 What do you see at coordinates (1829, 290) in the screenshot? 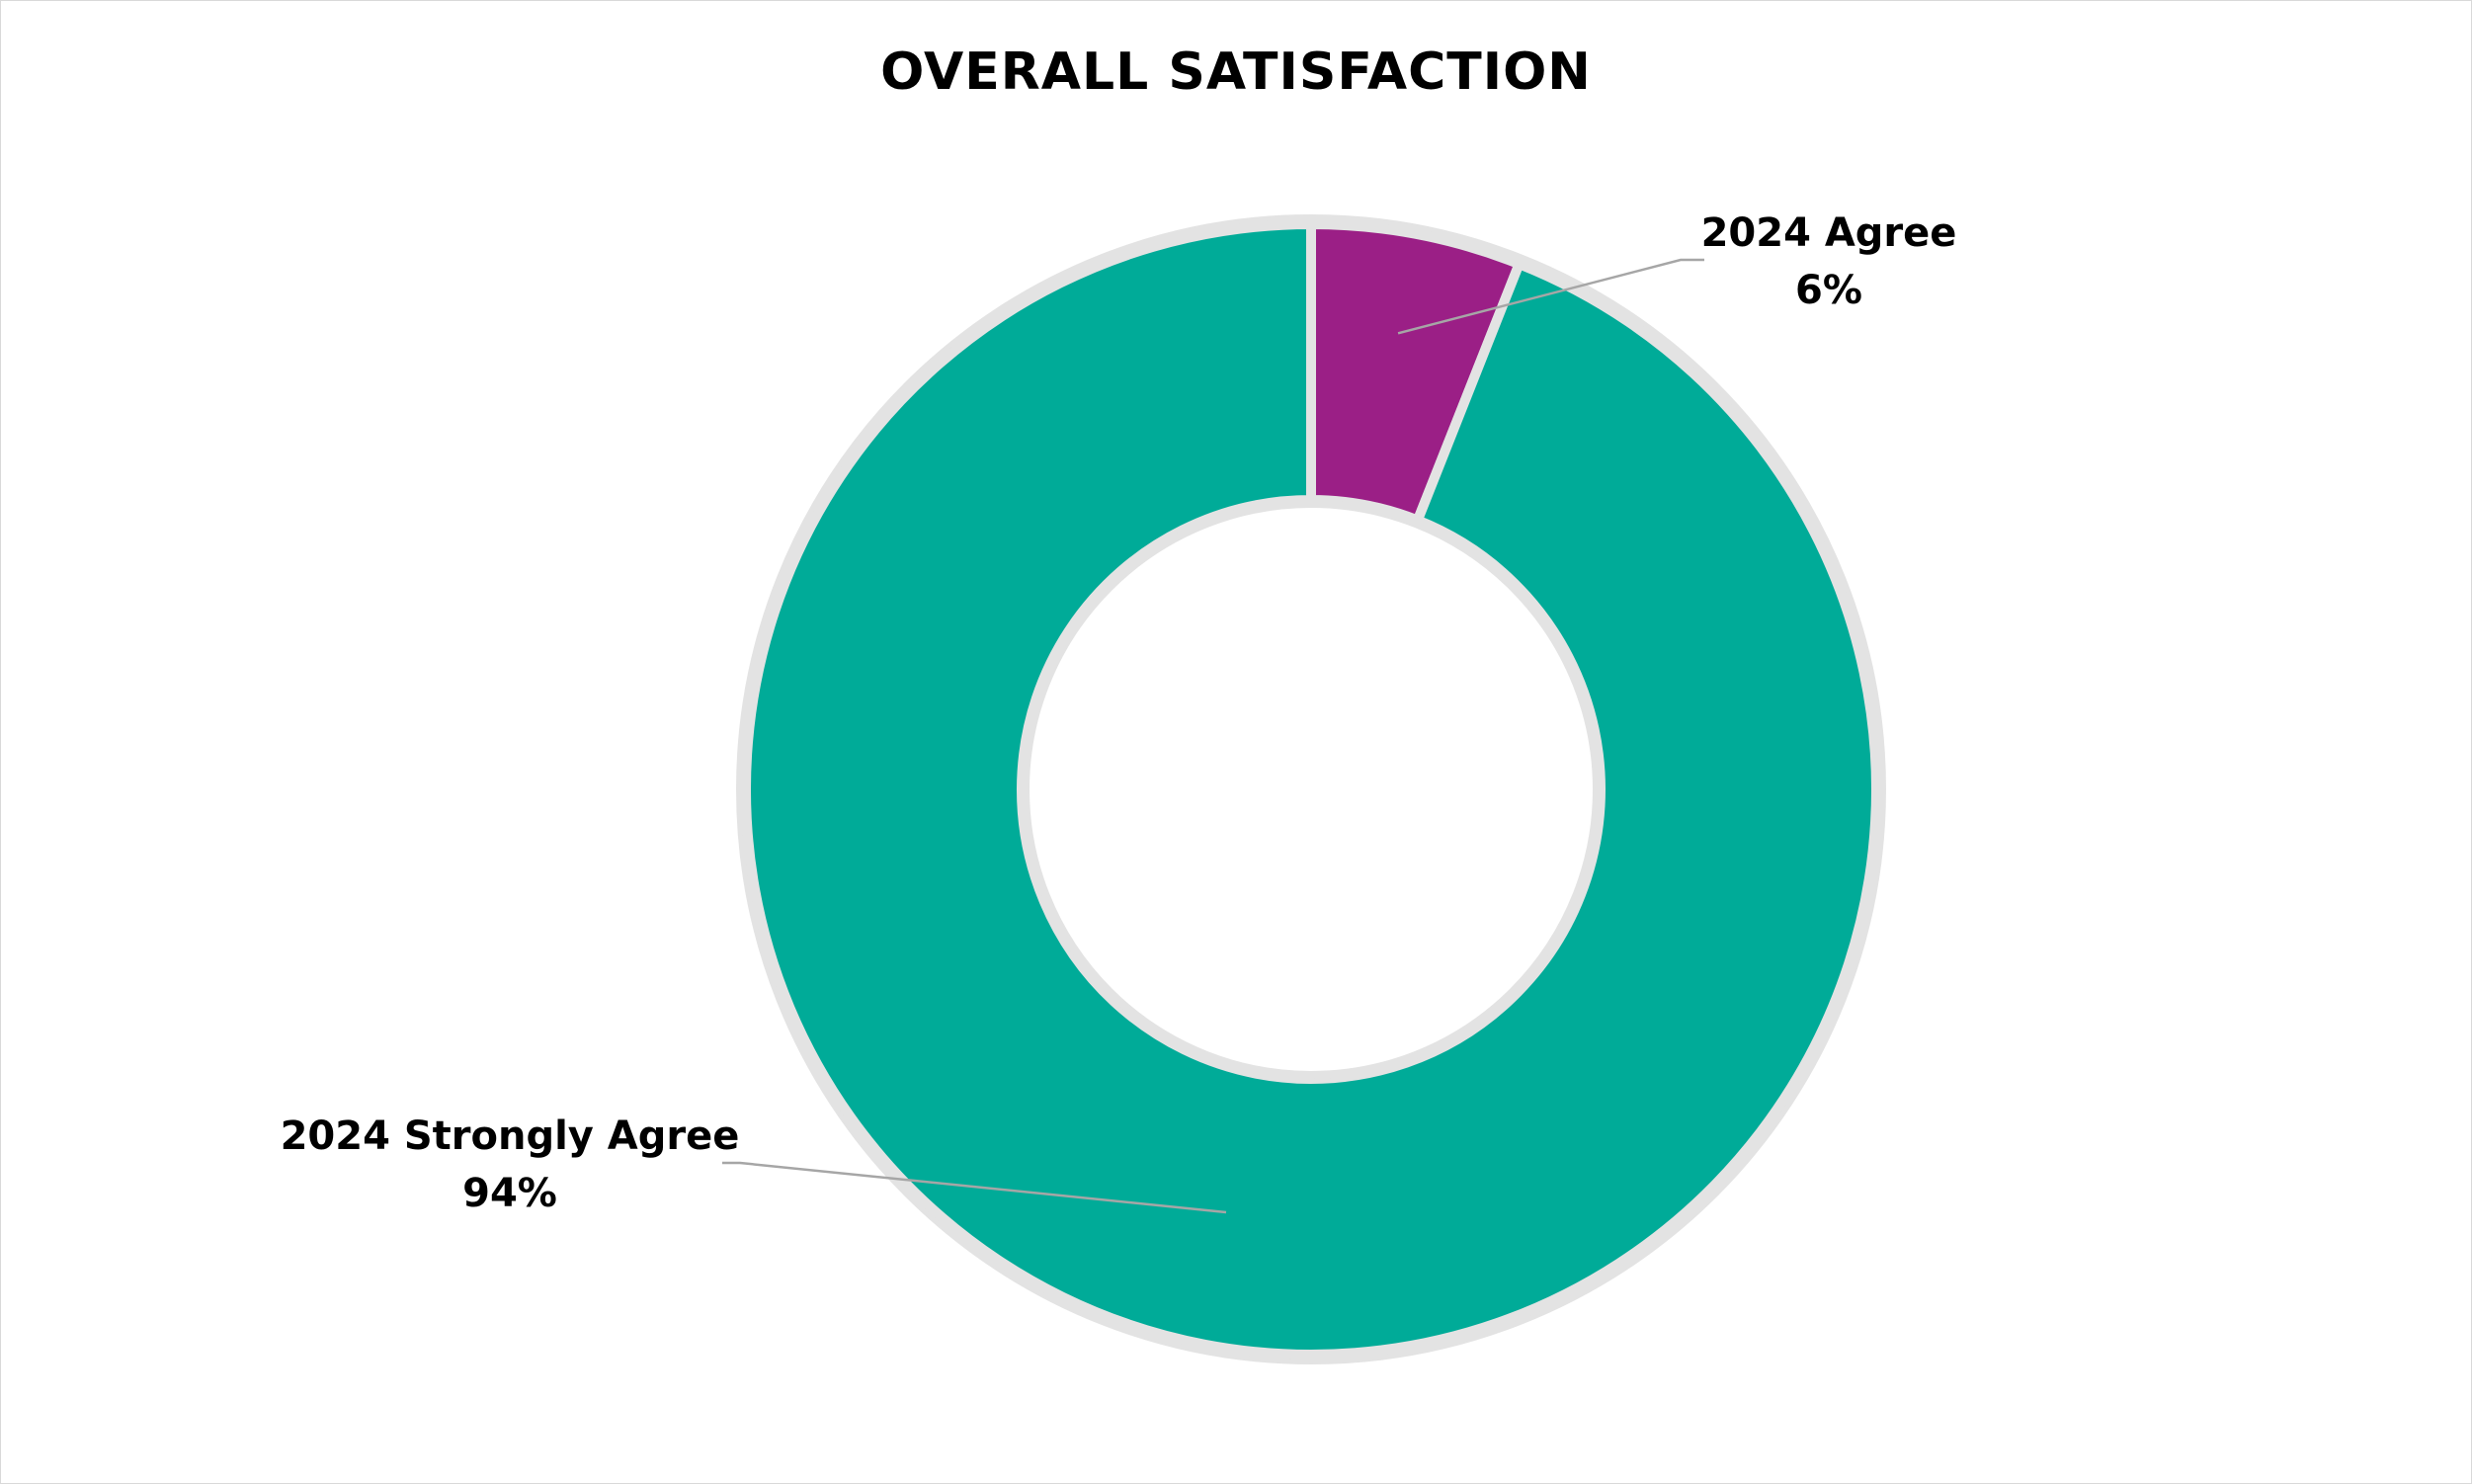
I see `data-label-value-2024-agree: 6%` at bounding box center [1829, 290].